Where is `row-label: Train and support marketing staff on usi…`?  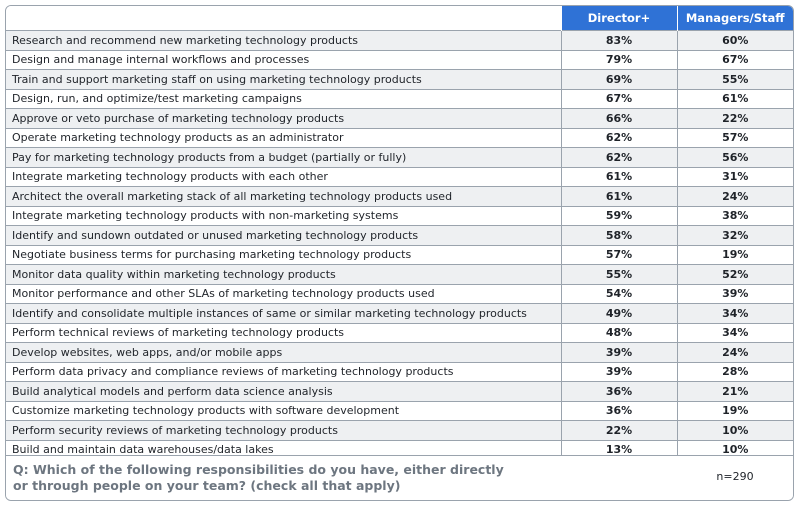 row-label: Train and support marketing staff on usi… is located at coordinates (283, 79).